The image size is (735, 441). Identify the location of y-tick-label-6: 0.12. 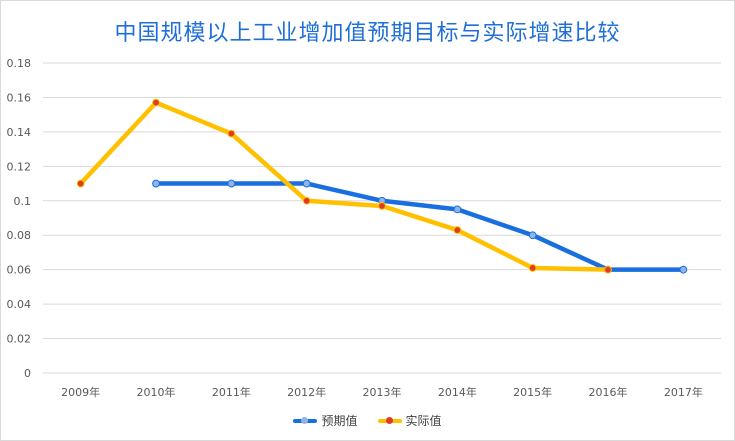
(19, 166).